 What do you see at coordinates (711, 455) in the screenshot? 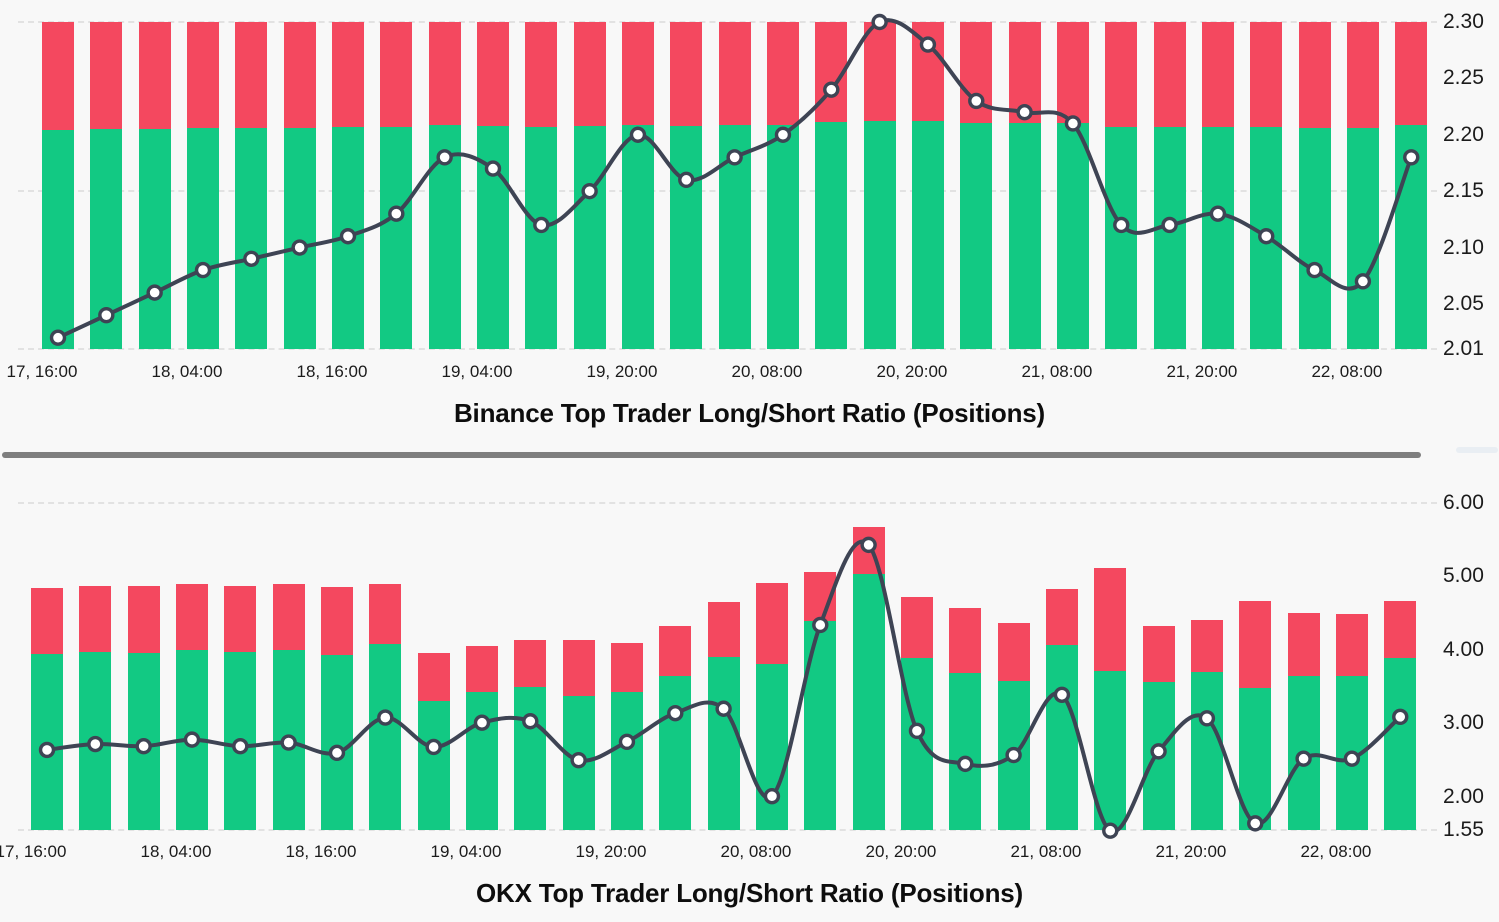
I see `scrollbar-thumb` at bounding box center [711, 455].